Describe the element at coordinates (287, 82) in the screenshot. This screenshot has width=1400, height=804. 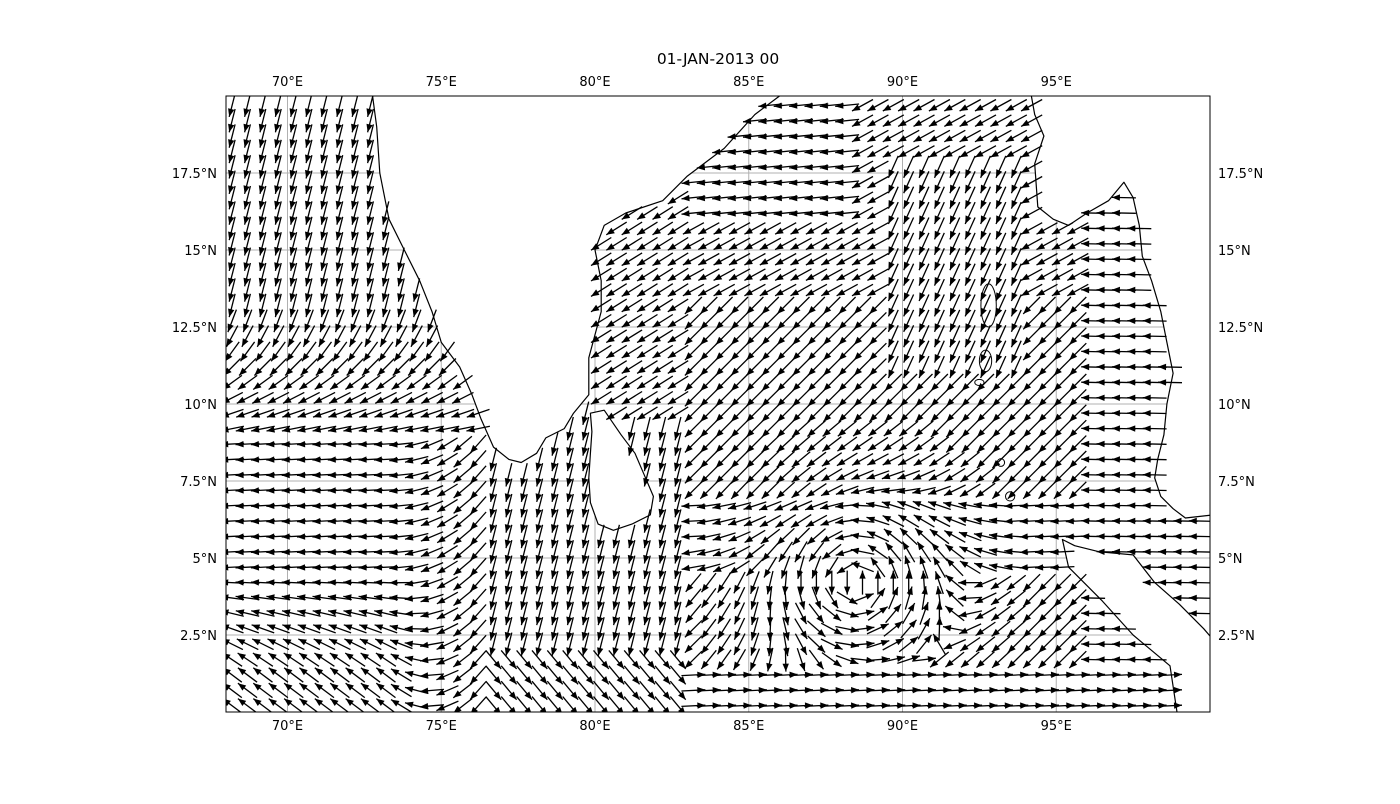
I see `lon-tick-label: 70°E` at that location.